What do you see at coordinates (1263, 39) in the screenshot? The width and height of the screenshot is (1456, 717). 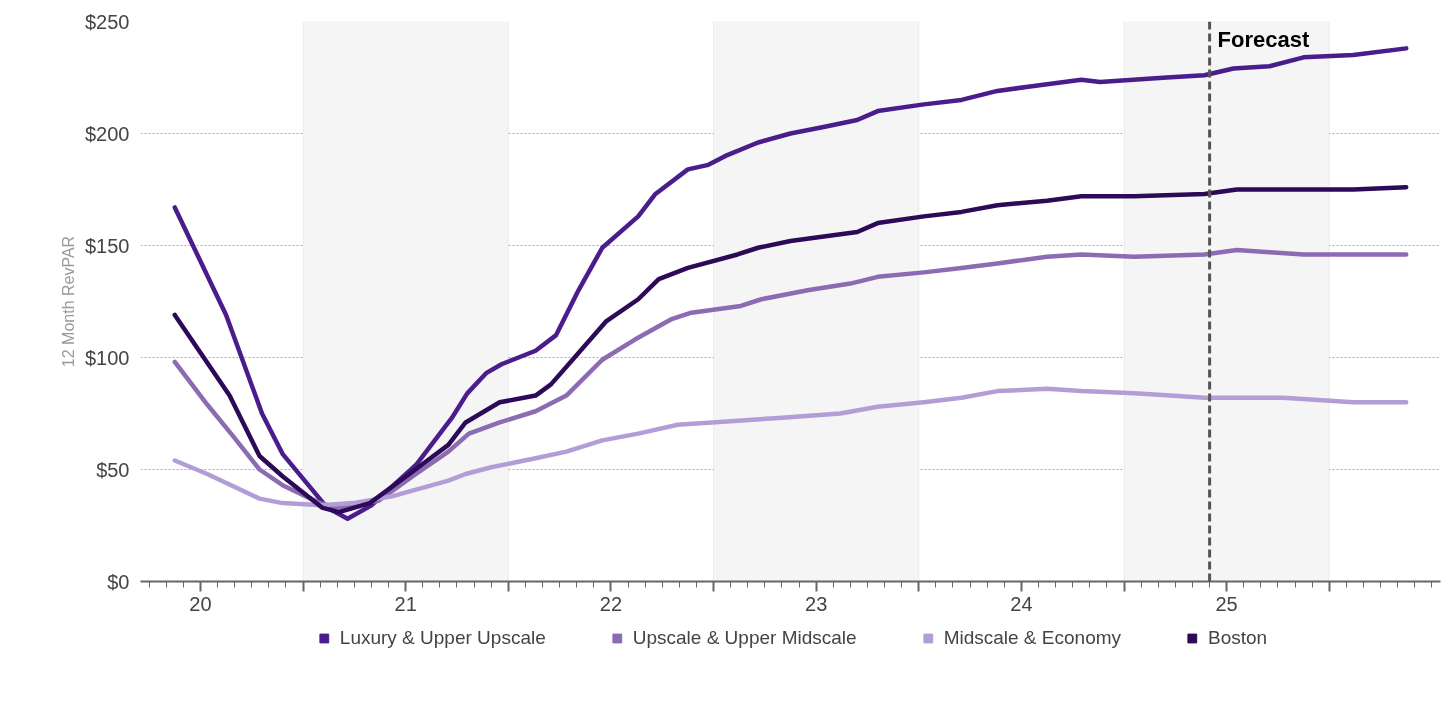 I see `ref-line-label: Forecast` at bounding box center [1263, 39].